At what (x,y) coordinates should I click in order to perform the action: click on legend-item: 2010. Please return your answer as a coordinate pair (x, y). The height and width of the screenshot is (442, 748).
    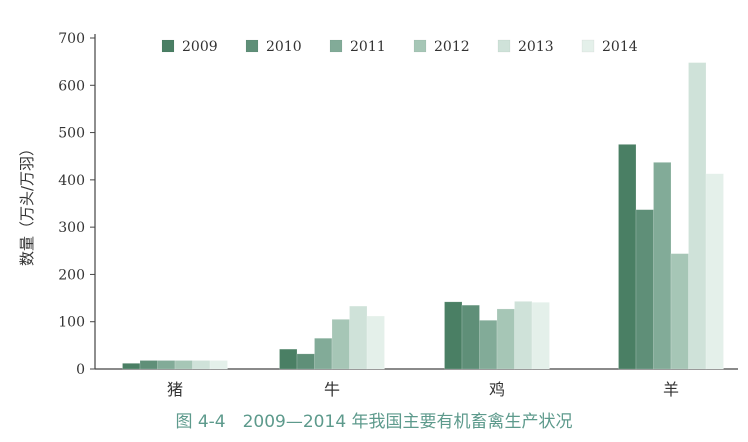
    Looking at the image, I should click on (273, 47).